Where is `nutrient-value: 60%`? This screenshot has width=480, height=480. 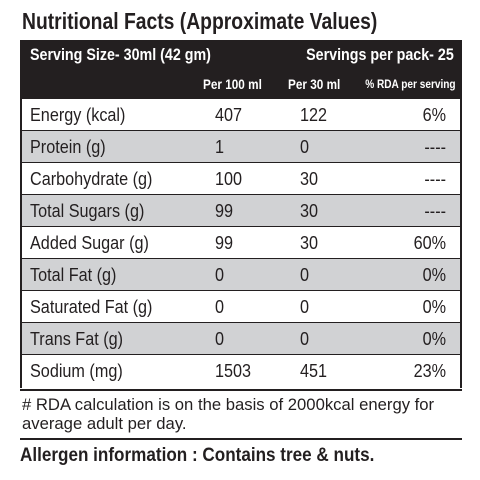
nutrient-value: 60% is located at coordinates (428, 243).